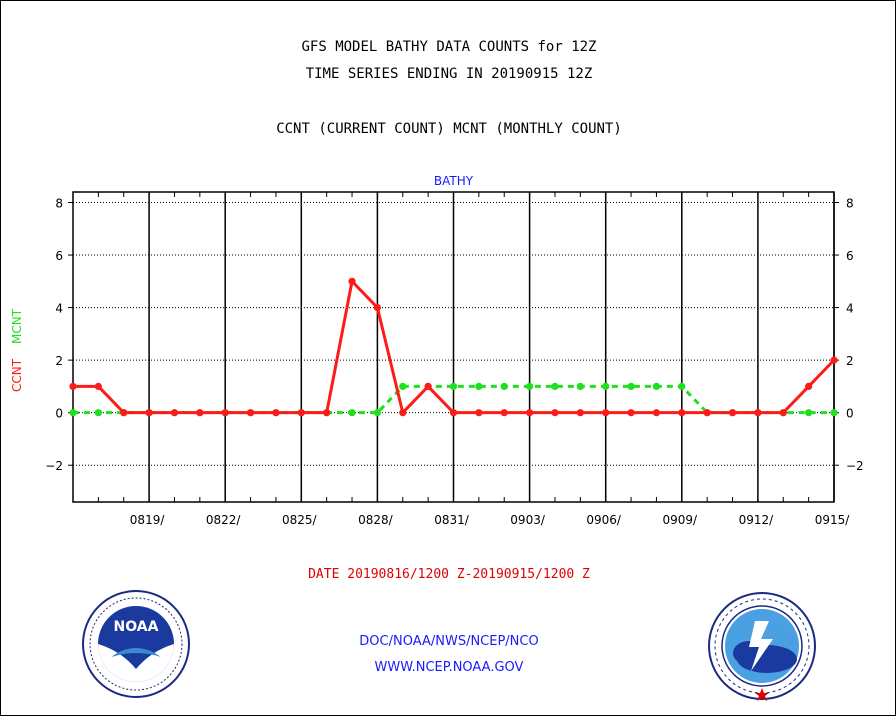 This screenshot has width=896, height=717. I want to click on x-tick-label: 0825/, so click(300, 520).